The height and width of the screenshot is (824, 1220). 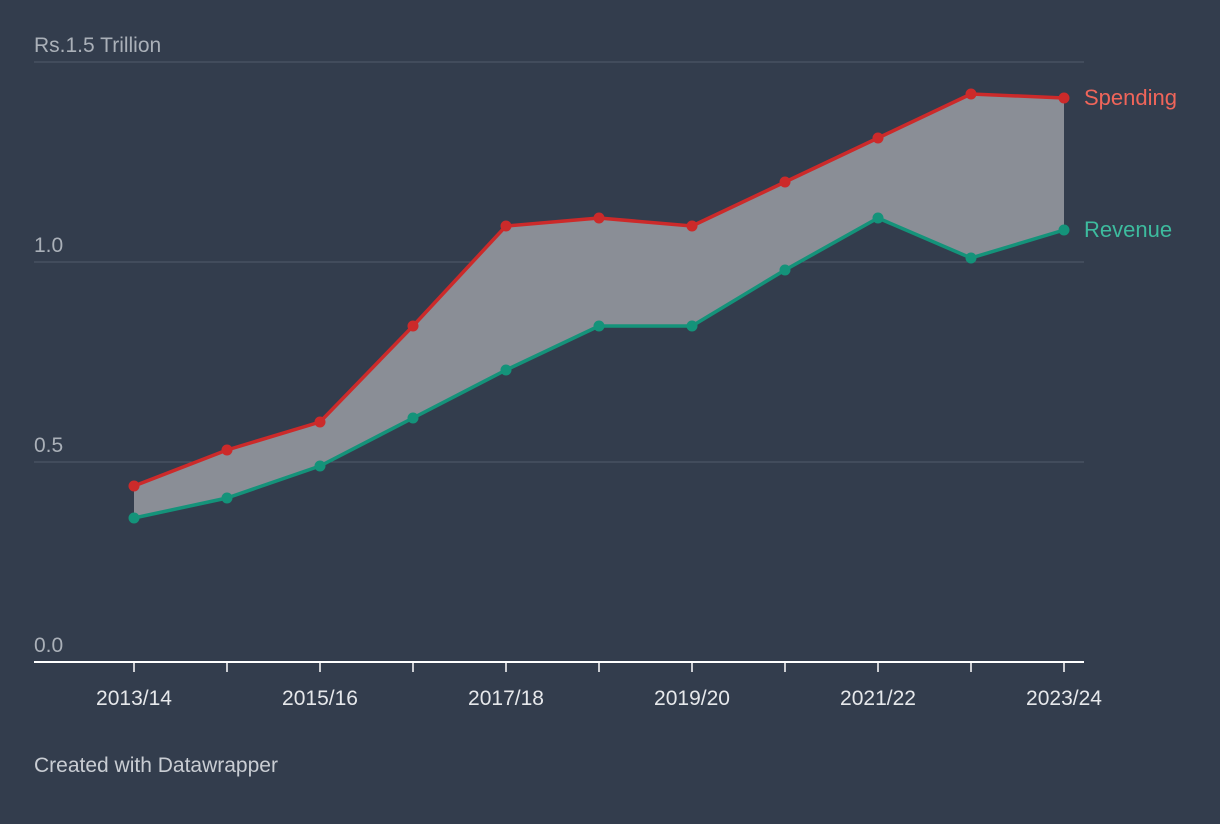 What do you see at coordinates (48, 445) in the screenshot?
I see `y-tick-label: 0.5` at bounding box center [48, 445].